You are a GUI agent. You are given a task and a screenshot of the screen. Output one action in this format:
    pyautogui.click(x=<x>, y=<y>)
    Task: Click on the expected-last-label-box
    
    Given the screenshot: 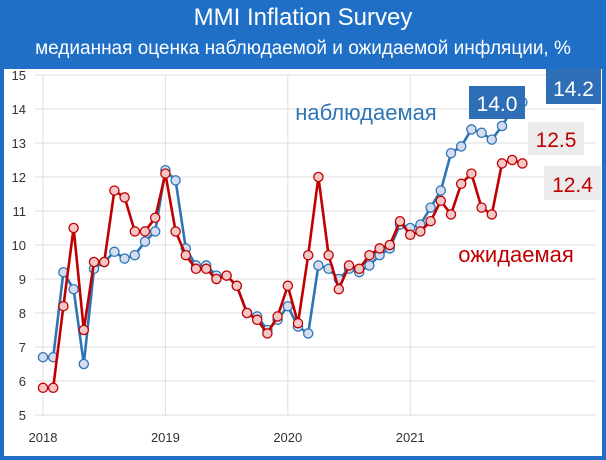 What is the action you would take?
    pyautogui.click(x=572, y=183)
    